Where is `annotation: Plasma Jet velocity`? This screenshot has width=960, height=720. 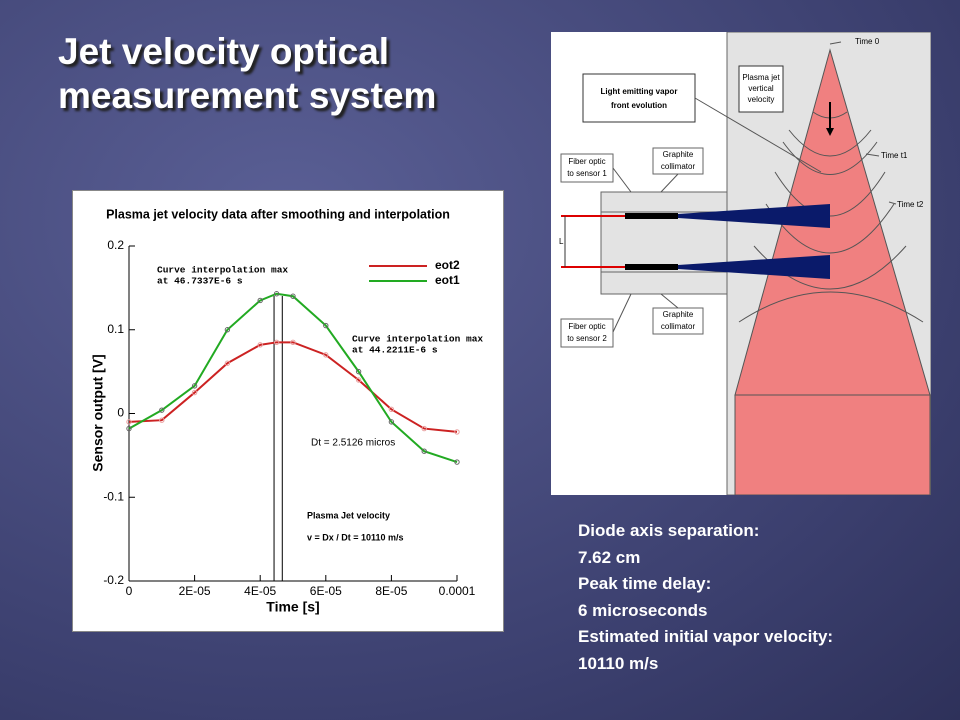 annotation: Plasma Jet velocity is located at coordinates (348, 515).